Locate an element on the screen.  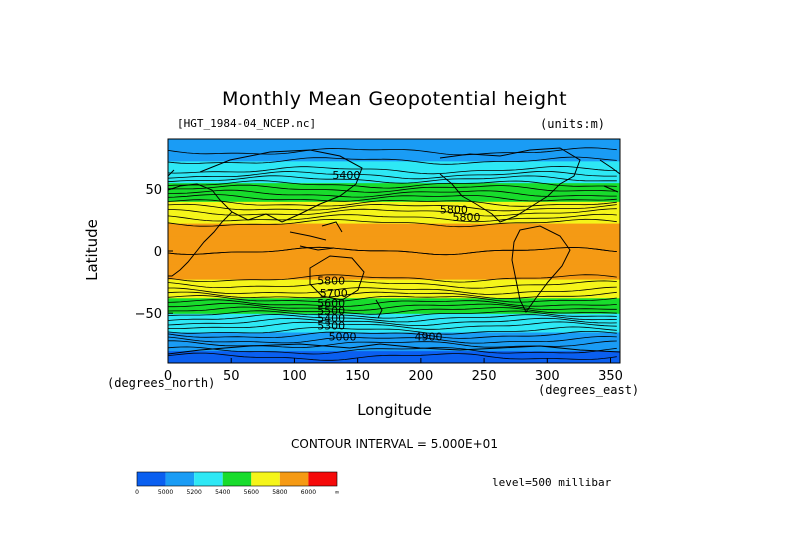
x-axis-label: Longitude is located at coordinates (394, 410).